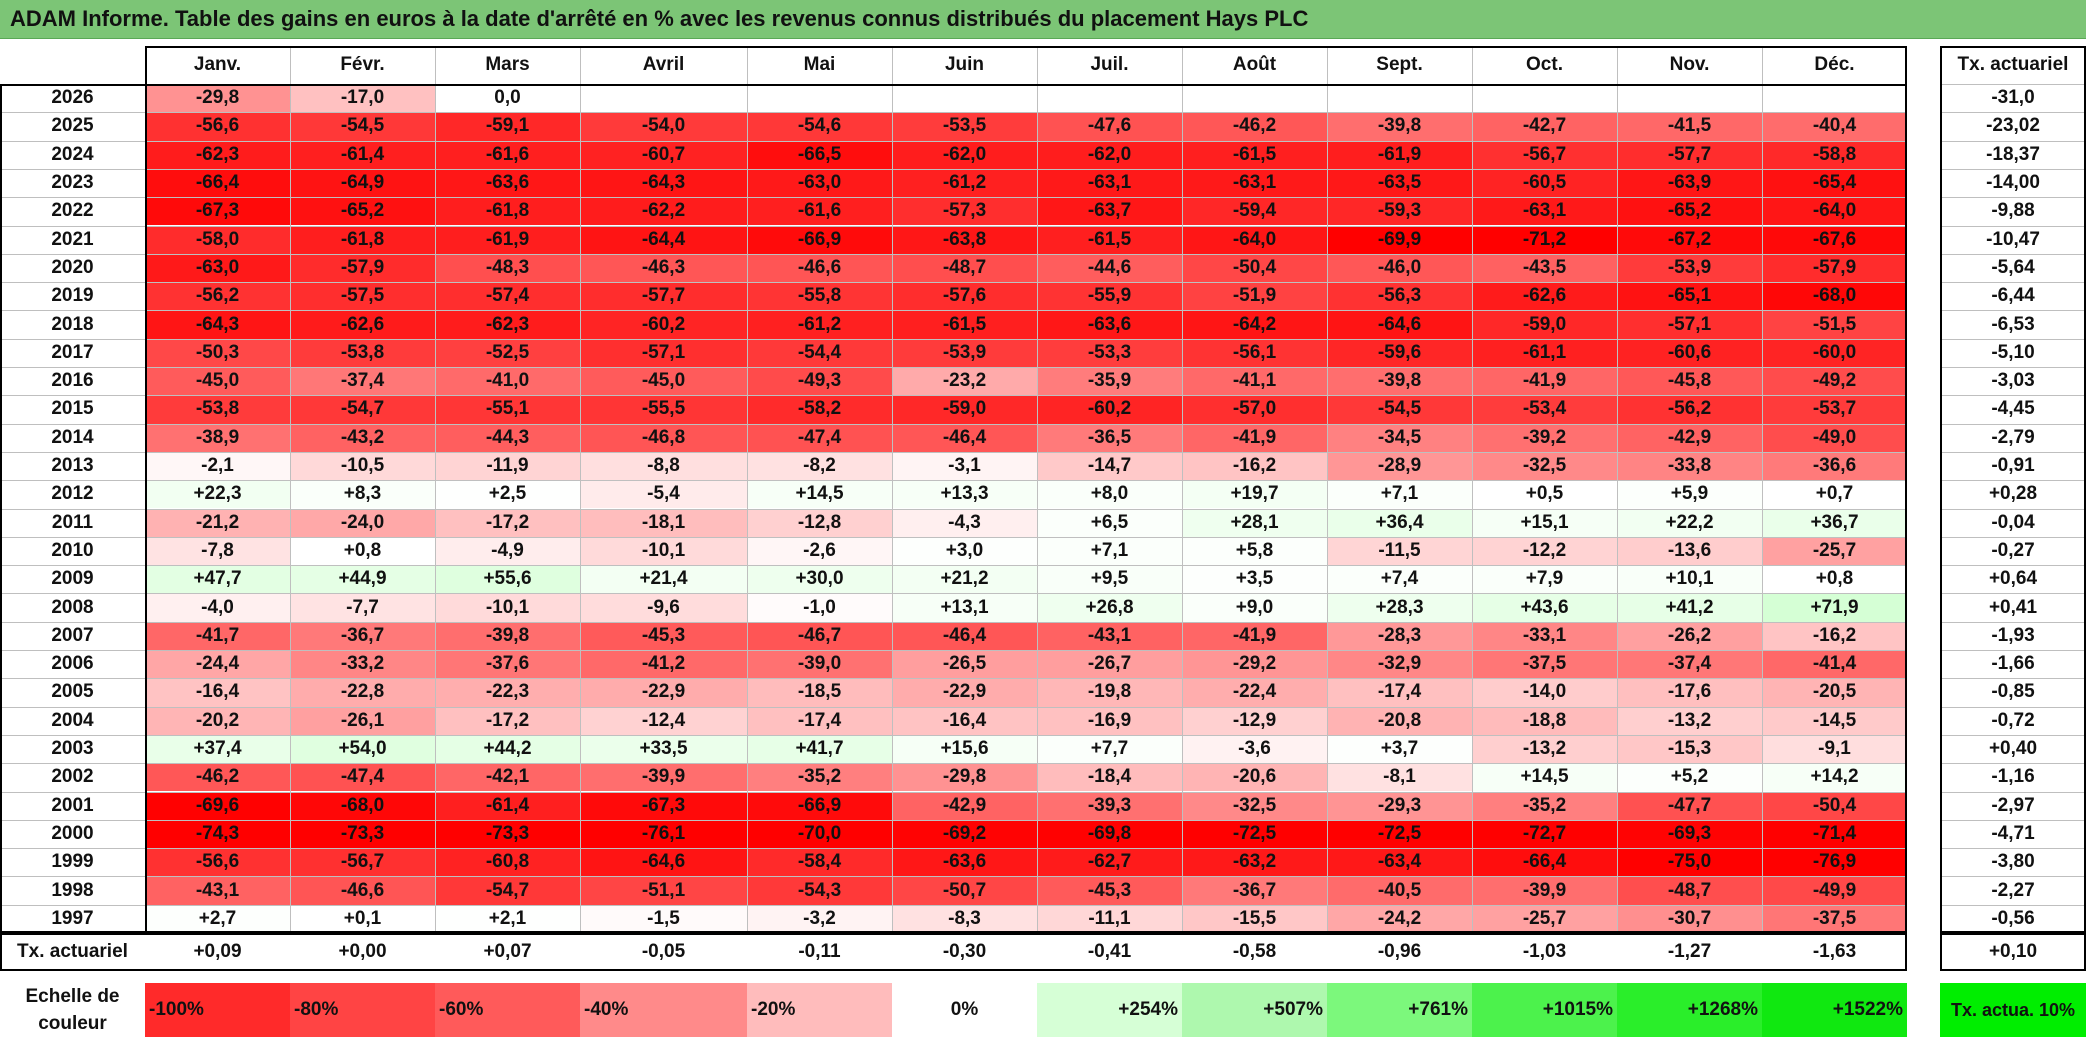 This screenshot has height=1037, width=2086. What do you see at coordinates (819, 522) in the screenshot?
I see `heatmap-cell: -12,8` at bounding box center [819, 522].